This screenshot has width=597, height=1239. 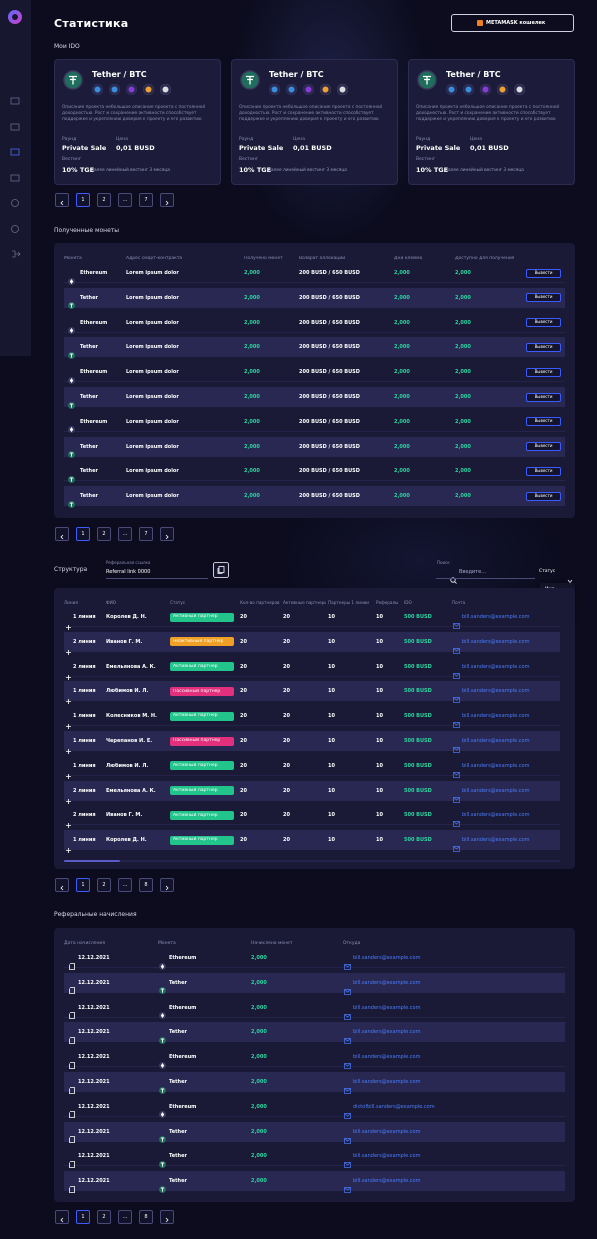 What do you see at coordinates (394, 1106) in the screenshot?
I see `source-email: dictofbill.sanders@example.com` at bounding box center [394, 1106].